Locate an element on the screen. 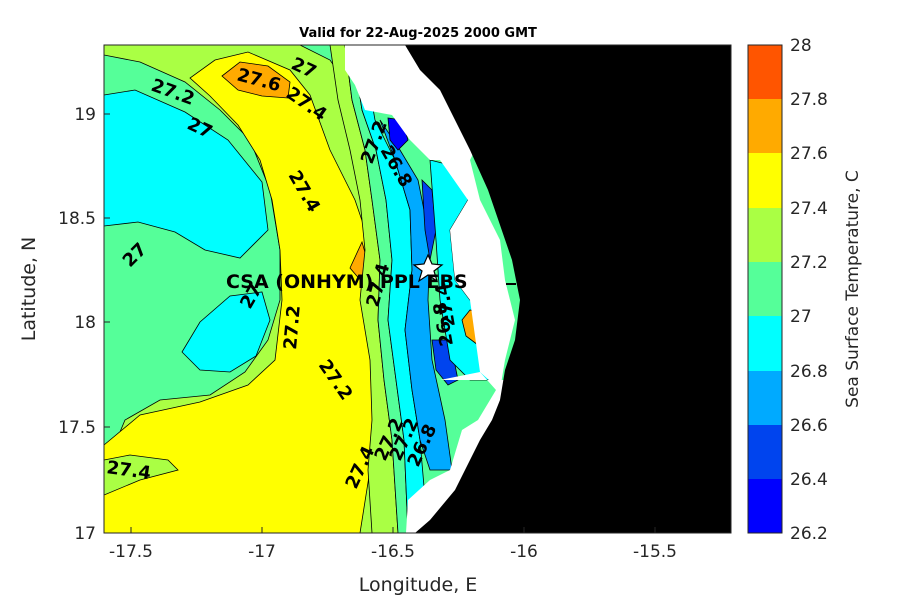  x-tick-label: -15.5 is located at coordinates (655, 552).